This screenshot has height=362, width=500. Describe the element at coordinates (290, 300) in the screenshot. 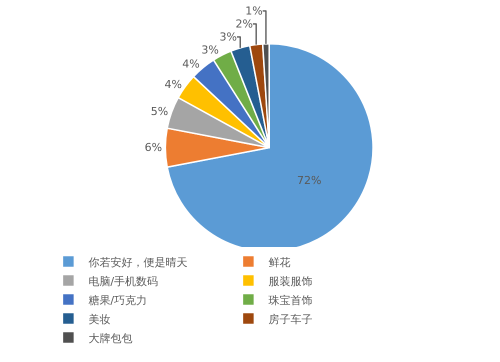

I see `legend-label: 珠宝首饰` at that location.